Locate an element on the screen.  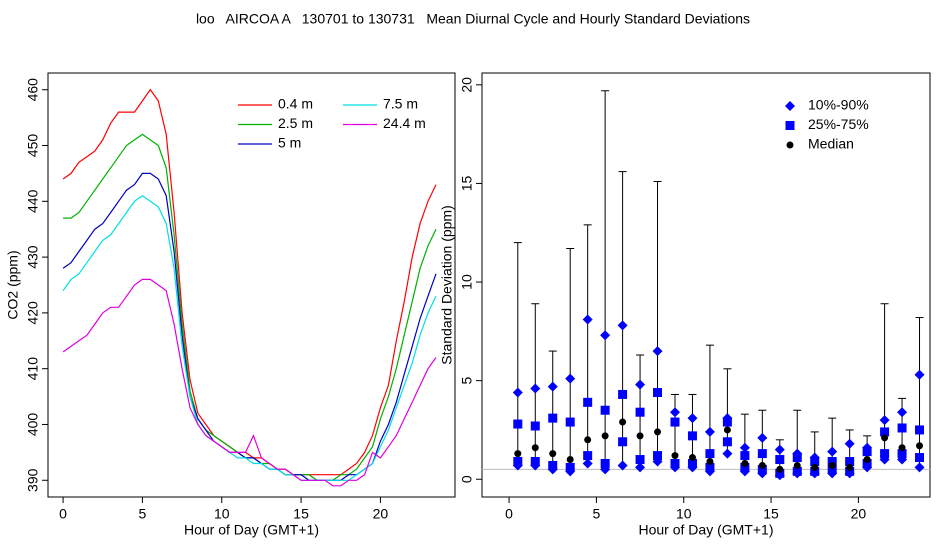
y-tick-label: 460 is located at coordinates (33, 90).